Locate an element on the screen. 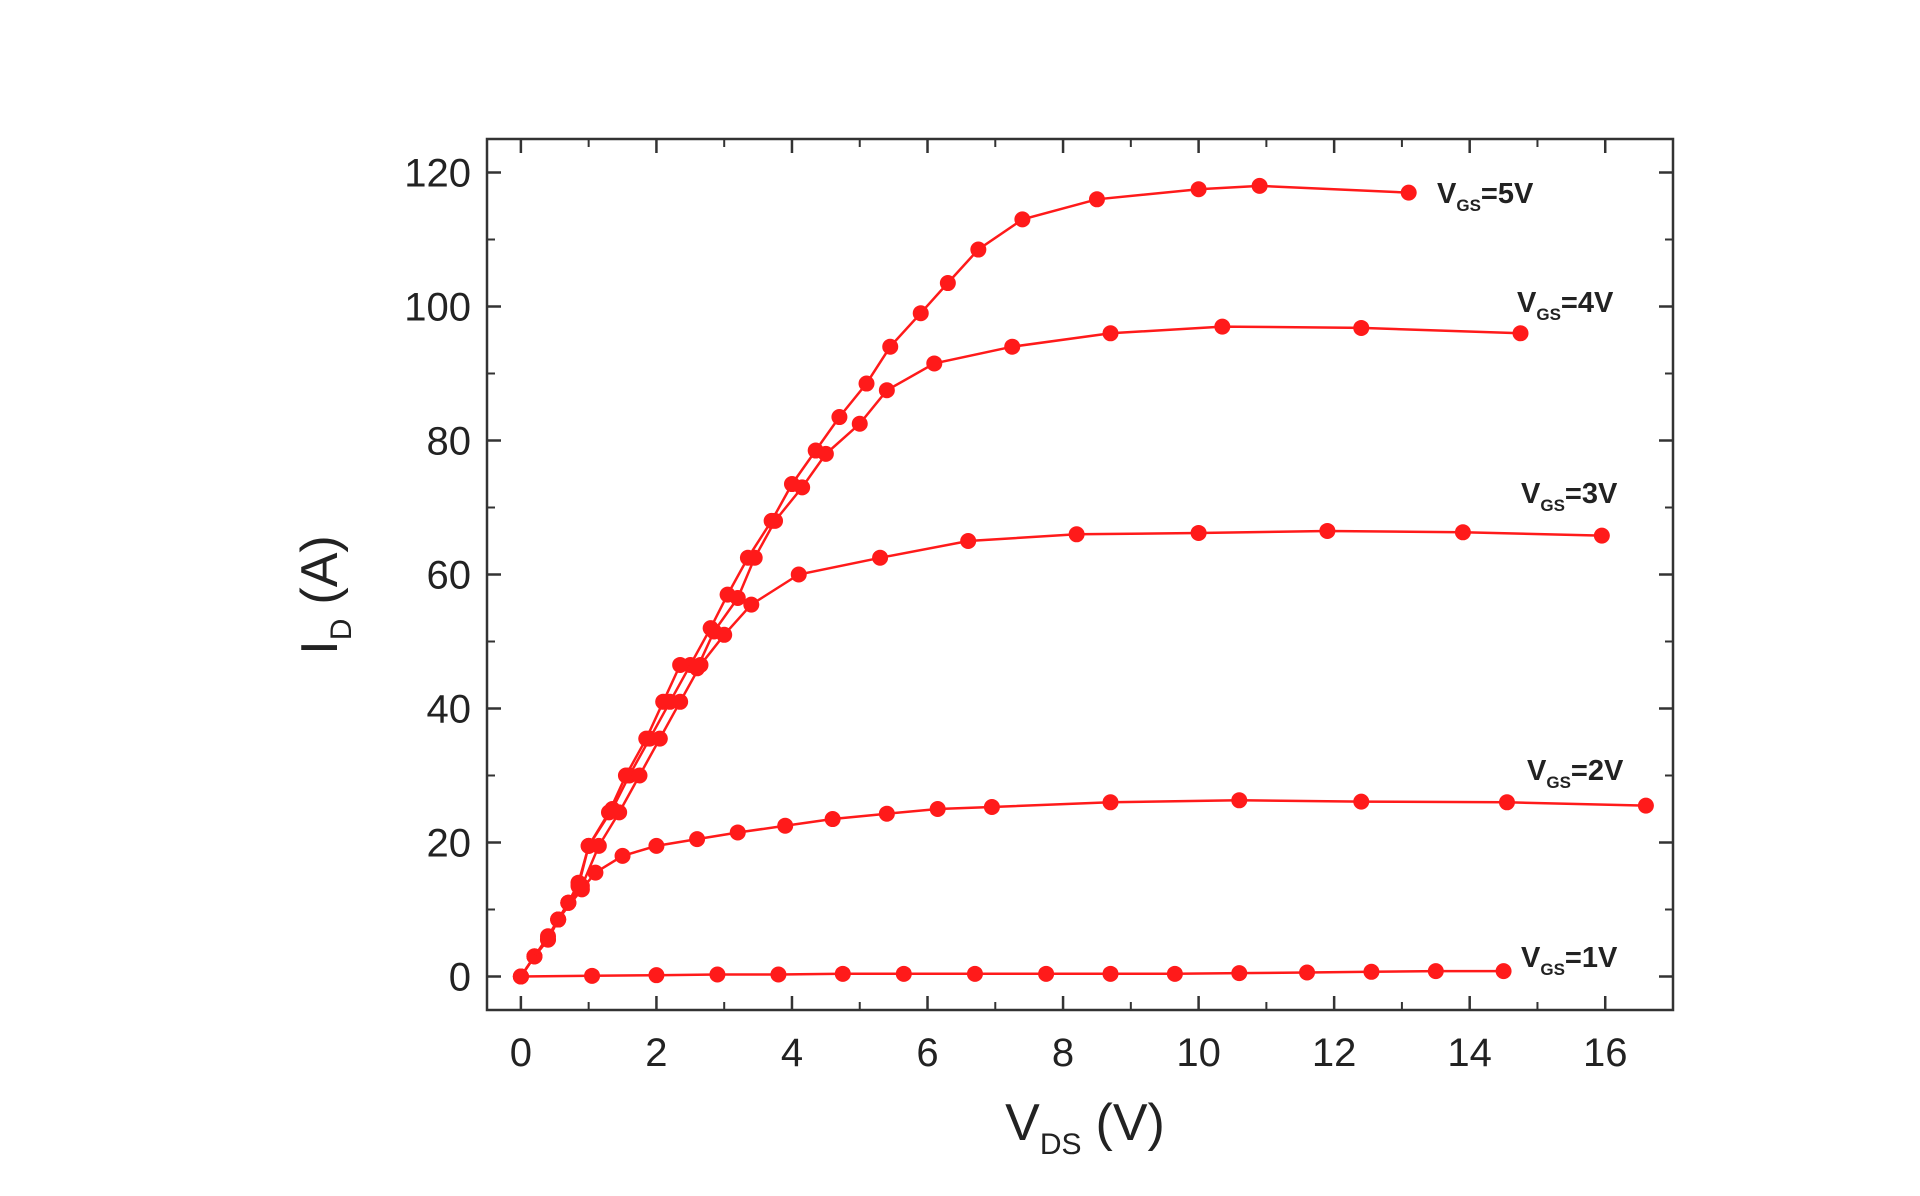 The width and height of the screenshot is (1920, 1196). x-tick-label: 10 is located at coordinates (1198, 1053).